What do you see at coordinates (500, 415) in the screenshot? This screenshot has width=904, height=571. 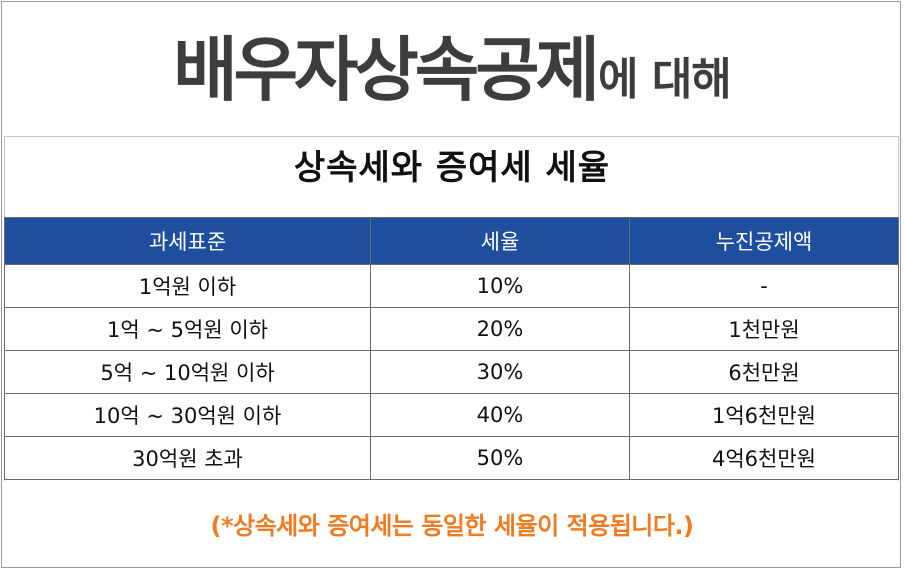 I see `cell-tax-rate: 40%` at bounding box center [500, 415].